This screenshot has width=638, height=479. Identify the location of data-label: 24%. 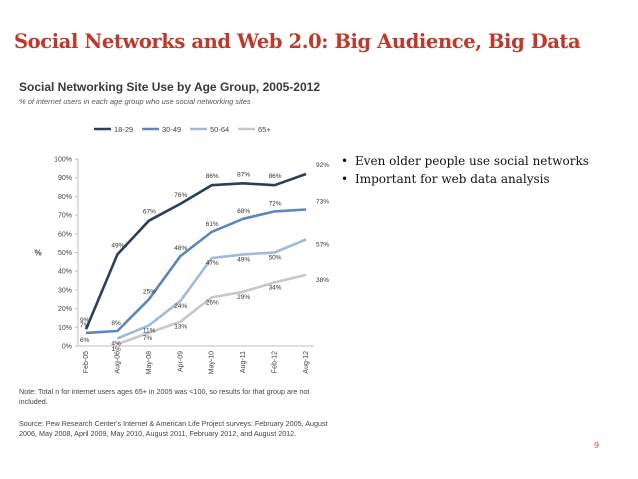
(180, 306).